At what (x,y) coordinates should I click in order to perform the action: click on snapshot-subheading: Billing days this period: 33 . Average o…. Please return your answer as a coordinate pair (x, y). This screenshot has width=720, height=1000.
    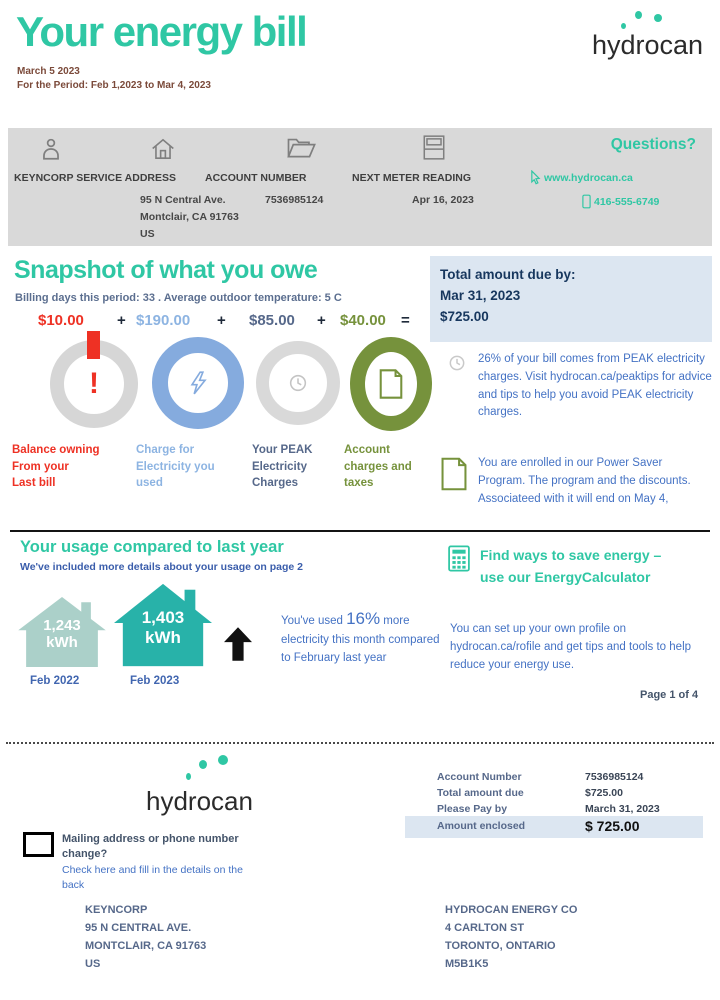
    Looking at the image, I should click on (178, 298).